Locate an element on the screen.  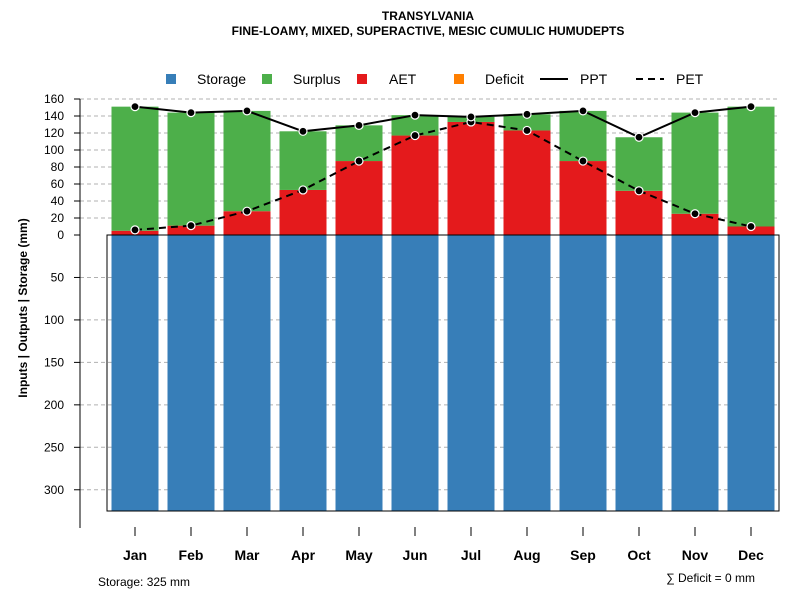
y-tick-label: 300 is located at coordinates (54, 490).